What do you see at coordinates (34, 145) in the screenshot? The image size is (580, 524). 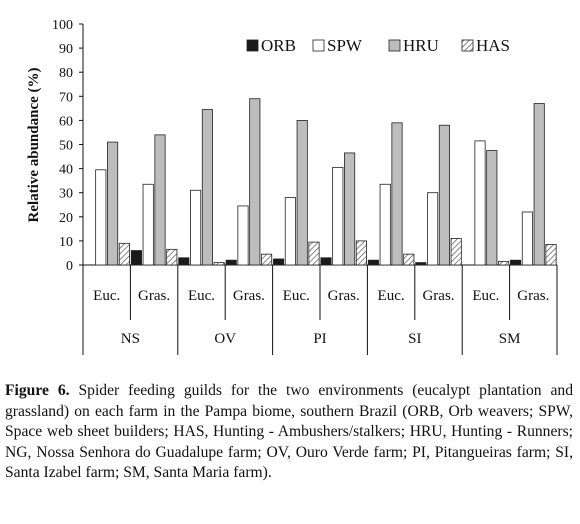 I see `y-axis-label: Relative abundance (%)` at bounding box center [34, 145].